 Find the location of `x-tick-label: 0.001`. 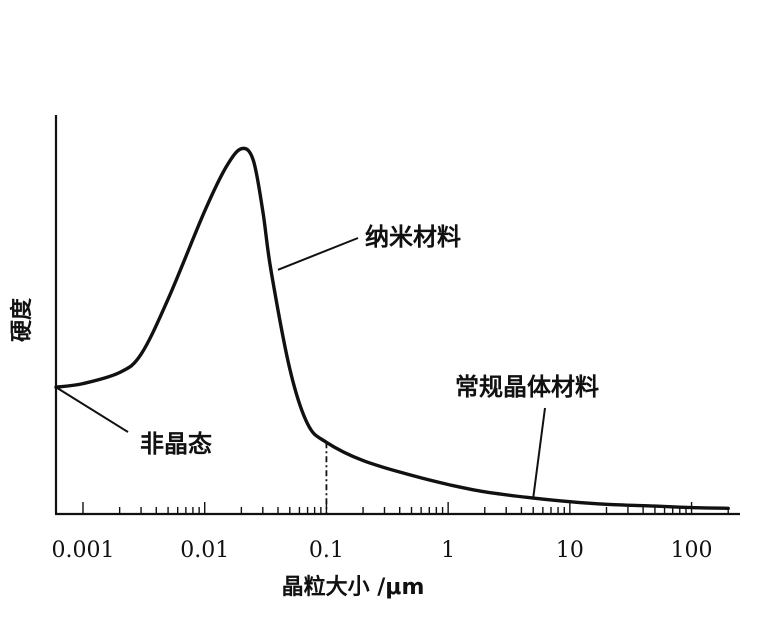

x-tick-label: 0.001 is located at coordinates (83, 550).